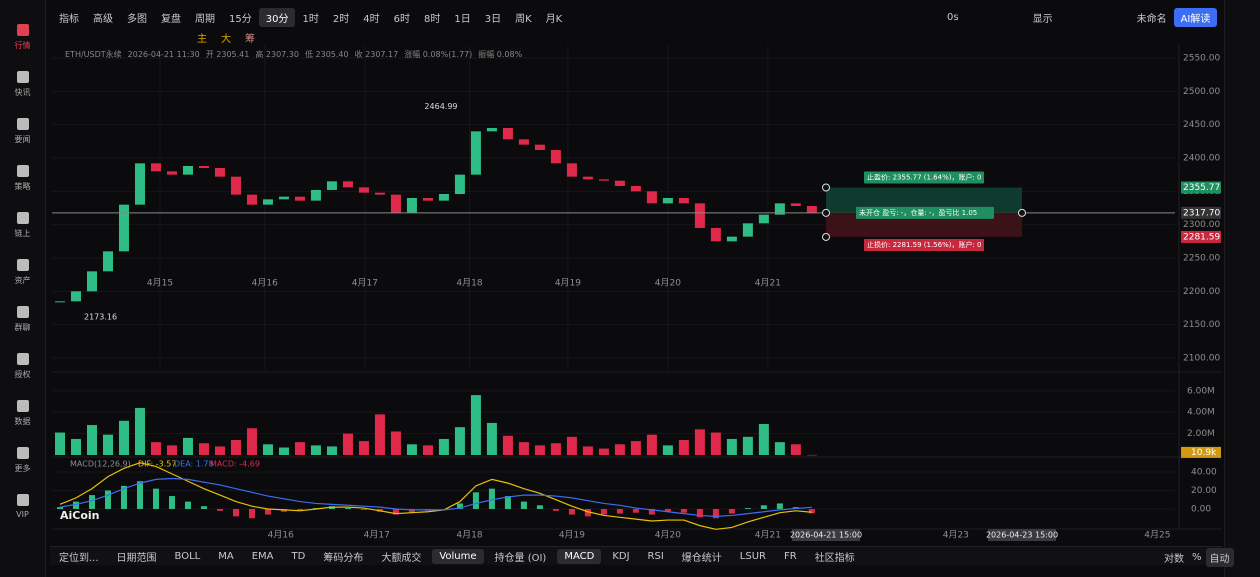  What do you see at coordinates (23, 188) in the screenshot?
I see `nav-item: 策略` at bounding box center [23, 188].